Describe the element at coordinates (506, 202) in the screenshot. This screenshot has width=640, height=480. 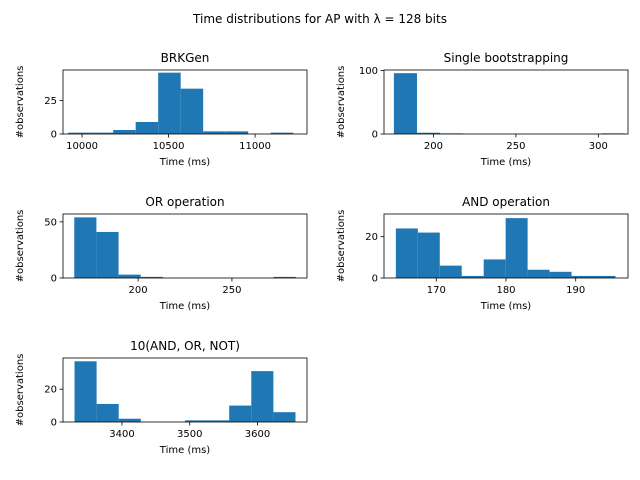
I see `subplot-title: AND operation` at that location.